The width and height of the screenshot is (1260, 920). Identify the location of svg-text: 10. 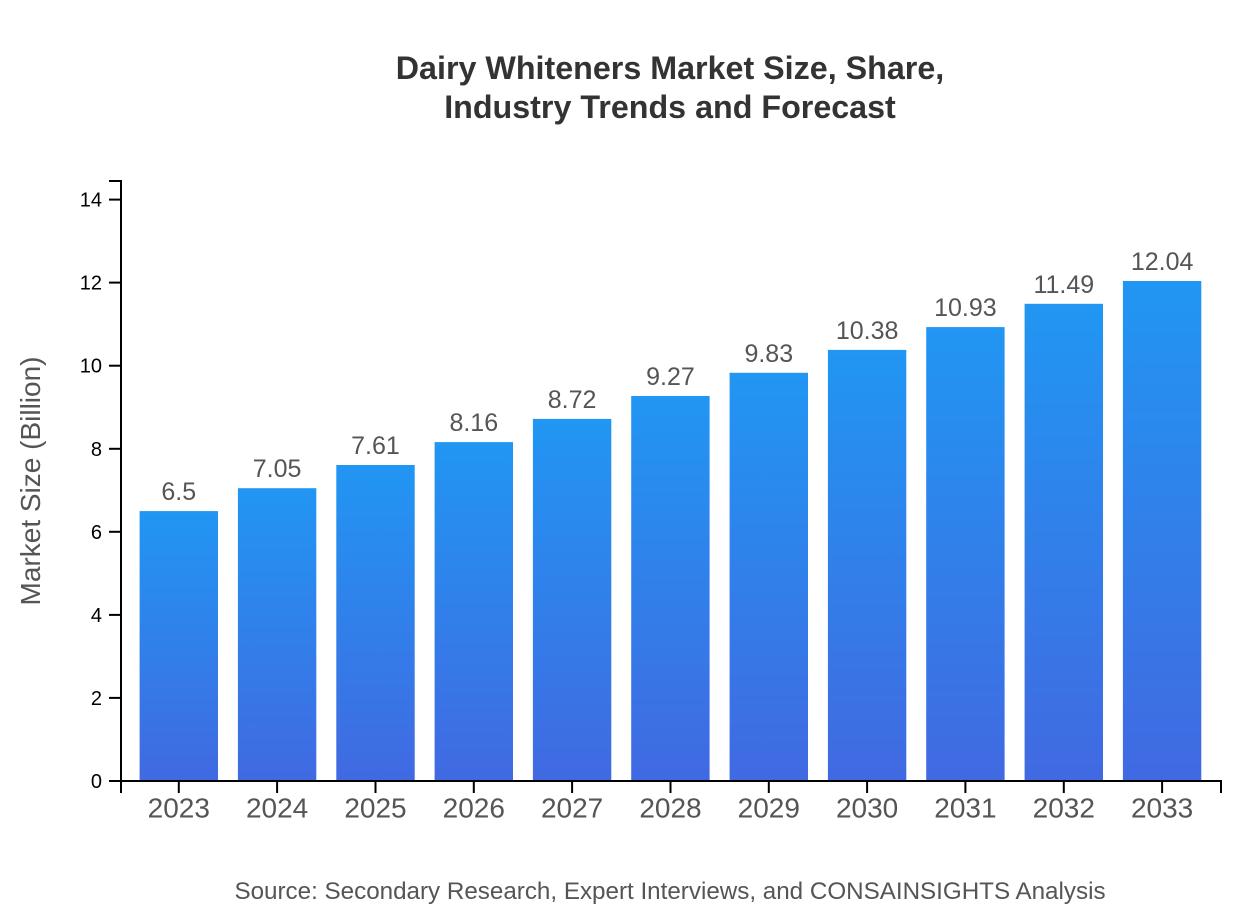
(91, 367).